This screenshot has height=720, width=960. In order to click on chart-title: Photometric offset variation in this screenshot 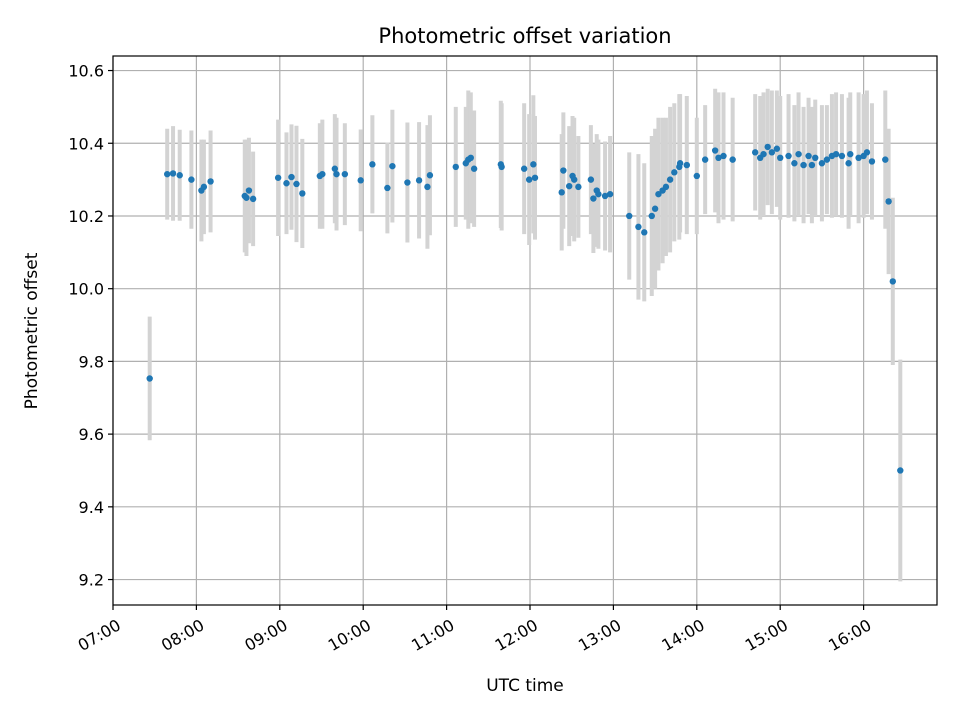, I will do `click(524, 36)`.